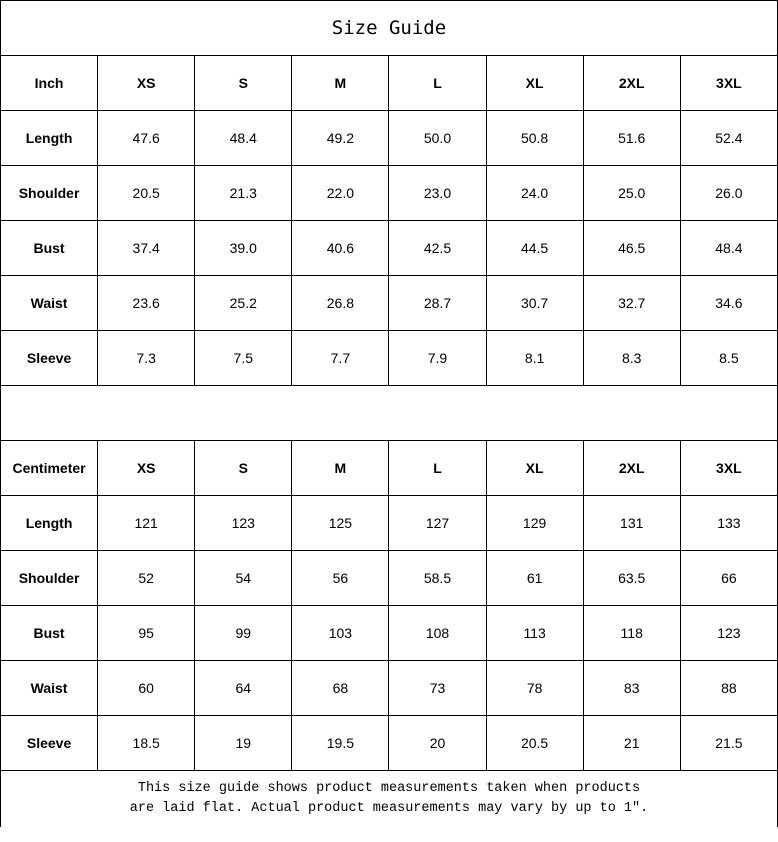 This screenshot has height=842, width=778. What do you see at coordinates (728, 303) in the screenshot?
I see `measurement-cell: 34.6` at bounding box center [728, 303].